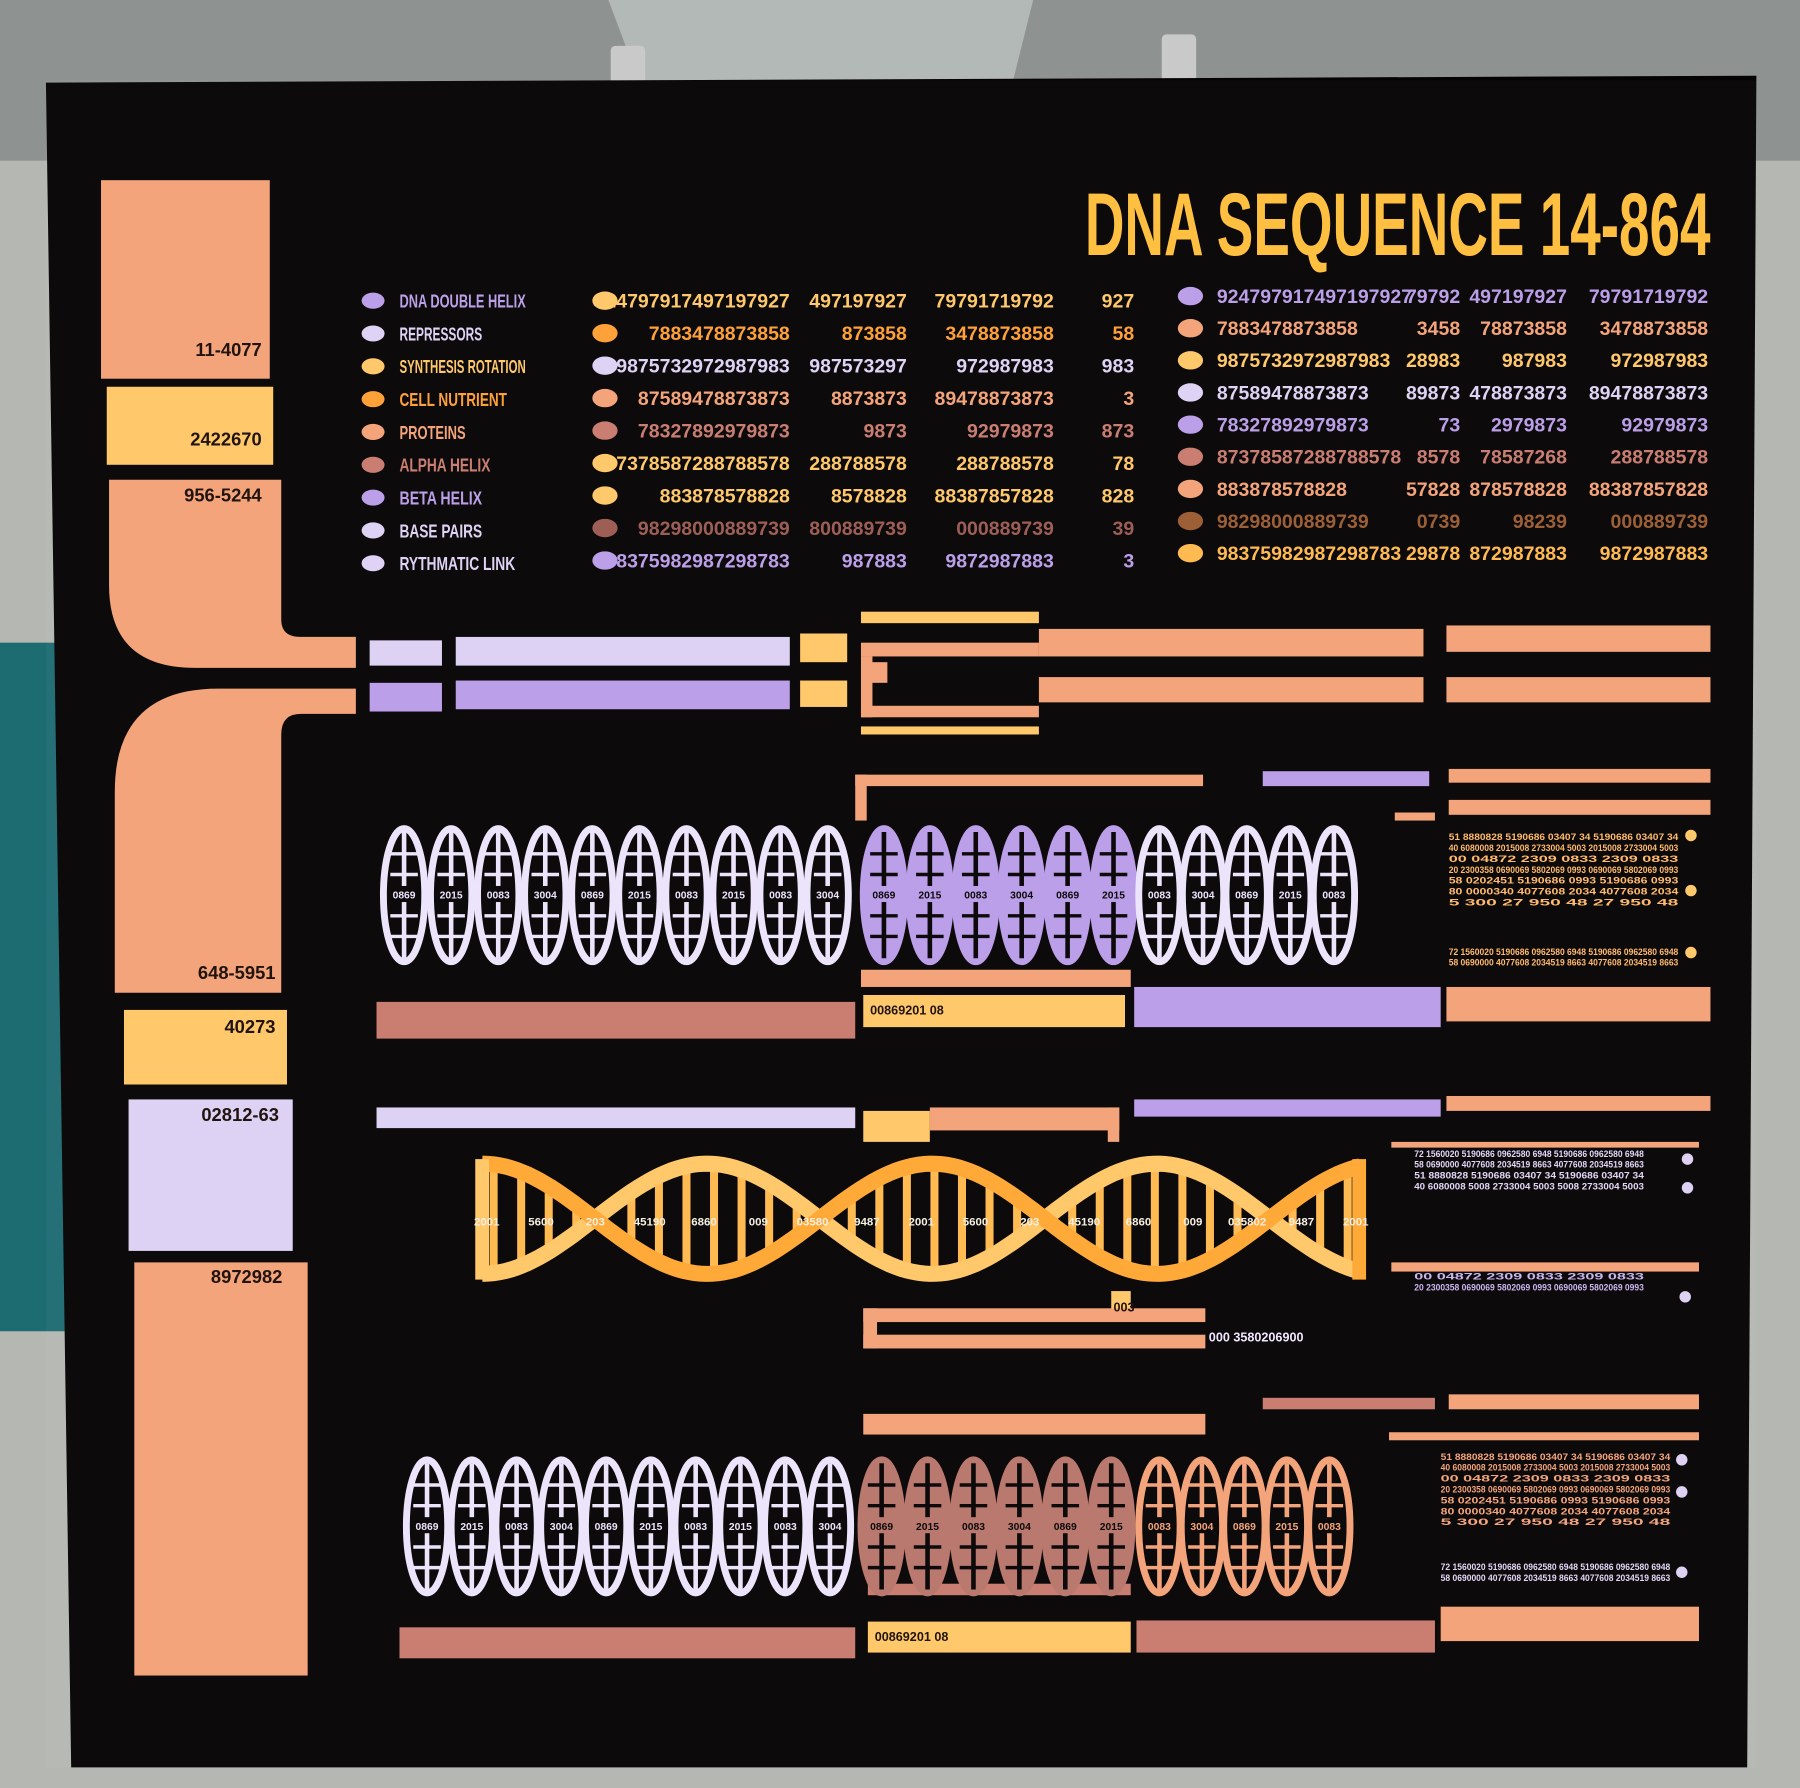 The height and width of the screenshot is (1788, 1800). What do you see at coordinates (1118, 431) in the screenshot?
I see `sequence-cell: 873` at bounding box center [1118, 431].